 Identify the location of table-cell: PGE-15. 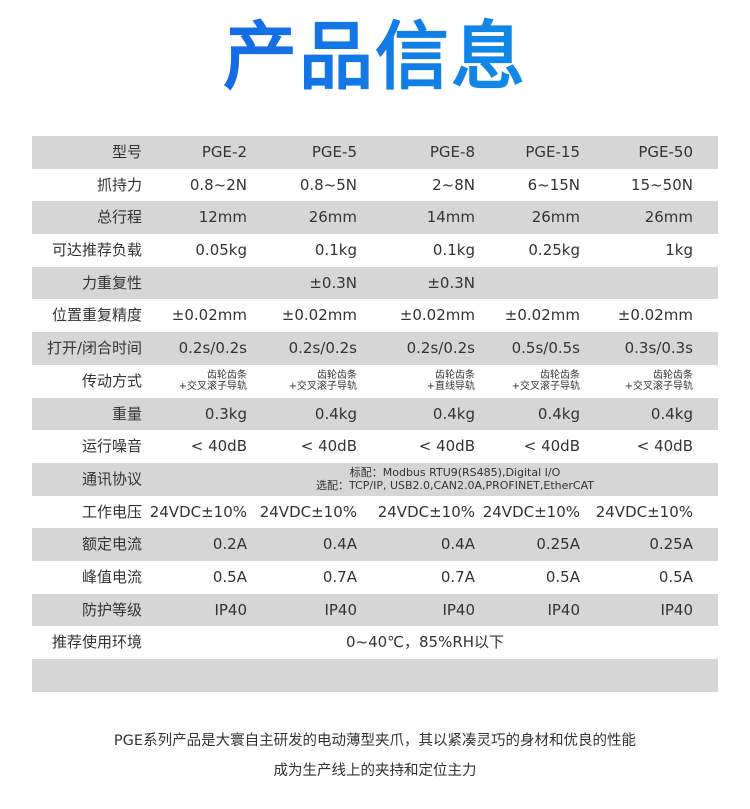
(552, 152).